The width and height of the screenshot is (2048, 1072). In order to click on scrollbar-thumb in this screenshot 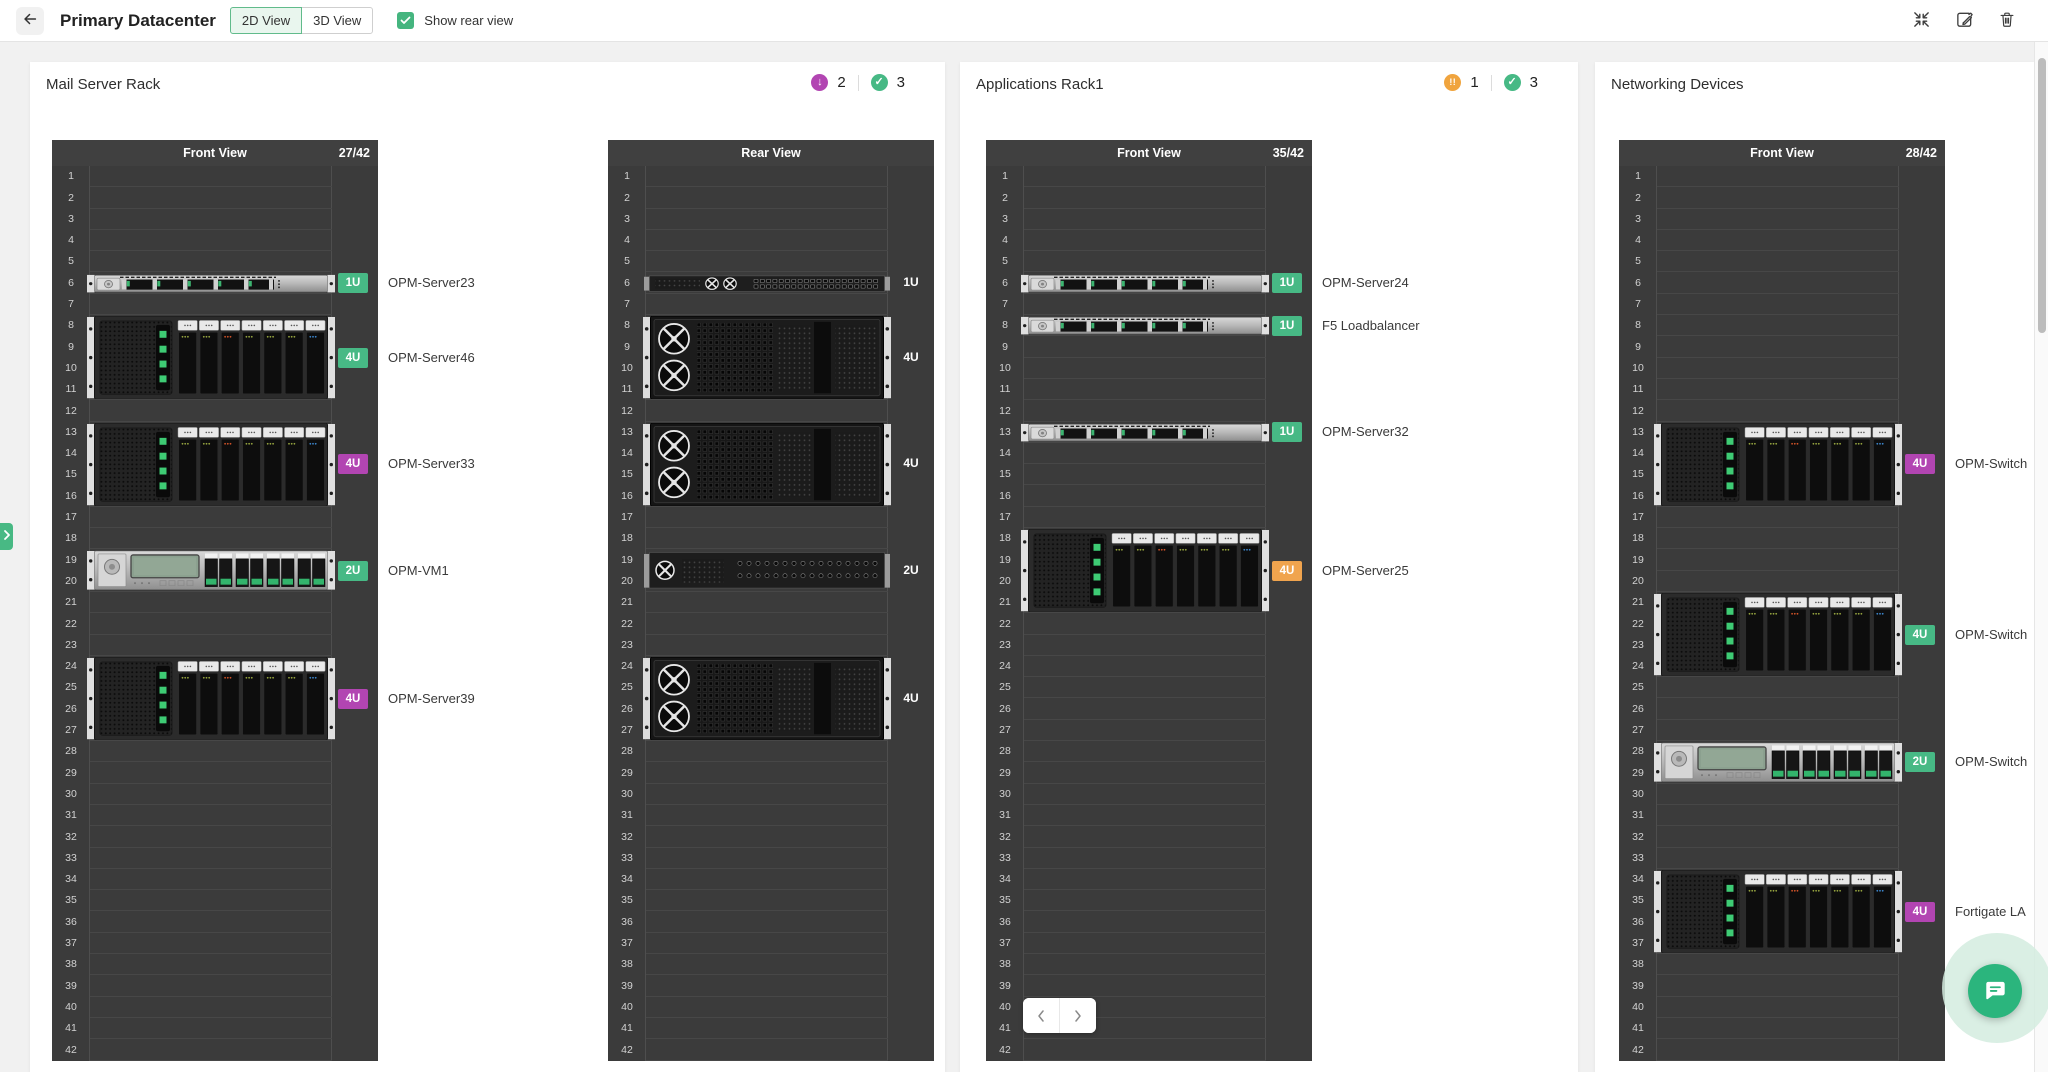, I will do `click(2042, 195)`.